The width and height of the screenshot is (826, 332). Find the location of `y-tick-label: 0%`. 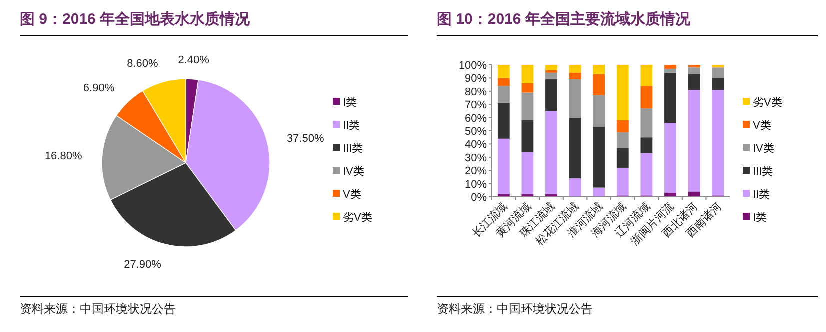

y-tick-label: 0% is located at coordinates (479, 198).